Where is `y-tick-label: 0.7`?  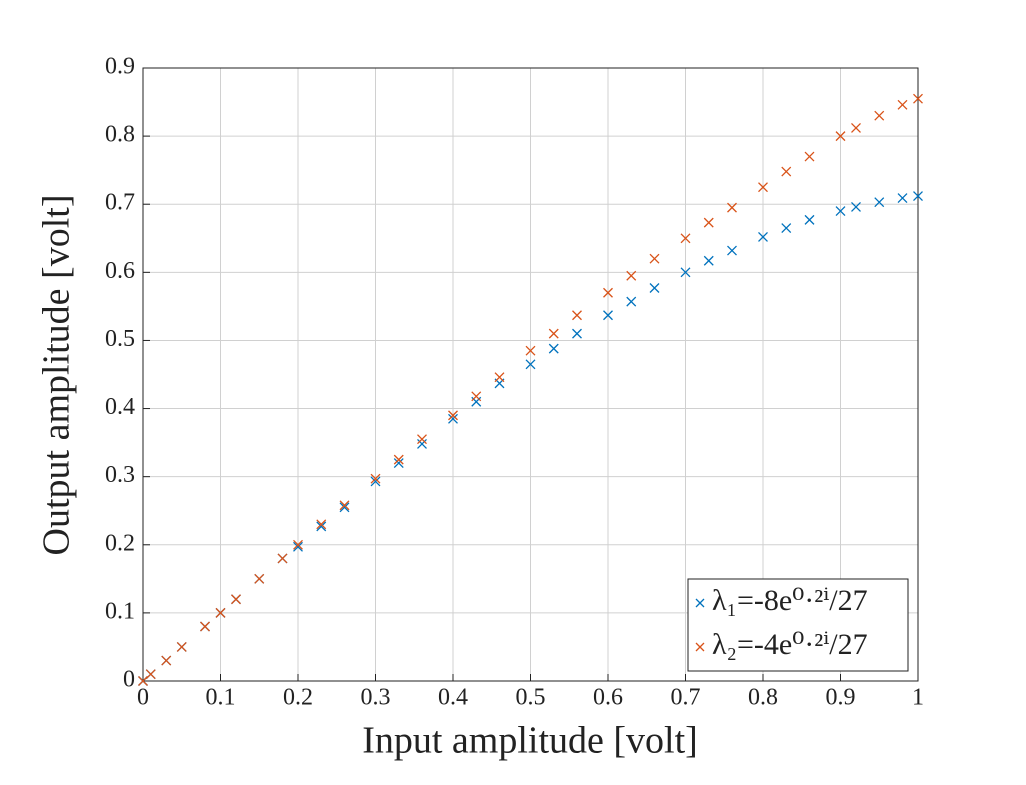 y-tick-label: 0.7 is located at coordinates (120, 203).